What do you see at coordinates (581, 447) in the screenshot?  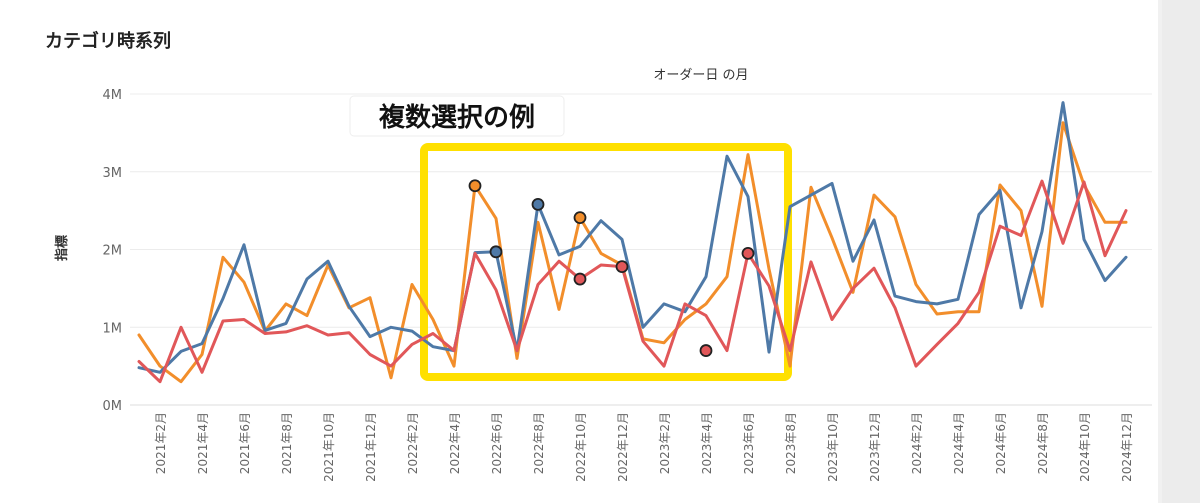 I see `x-tick-label: 2022年10月` at bounding box center [581, 447].